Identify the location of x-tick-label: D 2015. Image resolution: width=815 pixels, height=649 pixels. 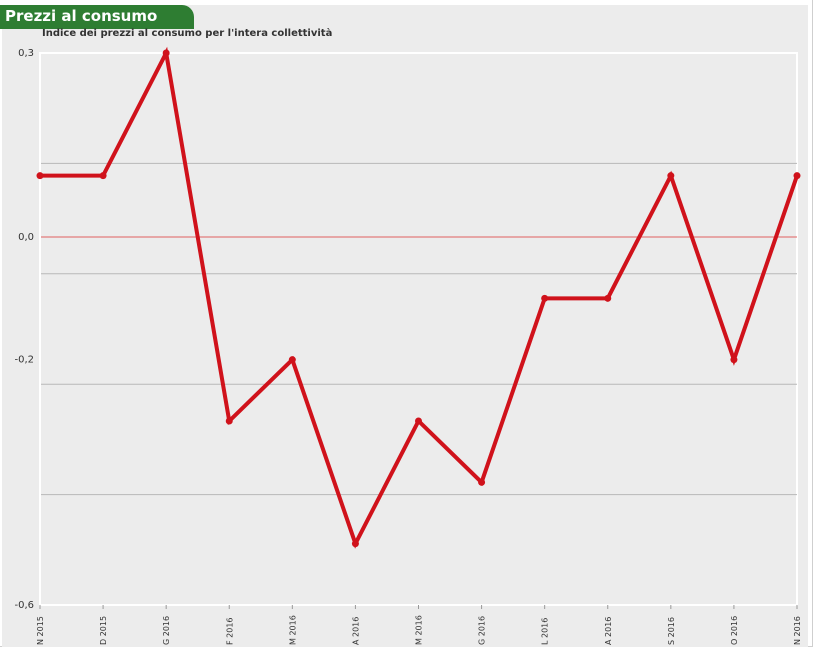
(103, 630).